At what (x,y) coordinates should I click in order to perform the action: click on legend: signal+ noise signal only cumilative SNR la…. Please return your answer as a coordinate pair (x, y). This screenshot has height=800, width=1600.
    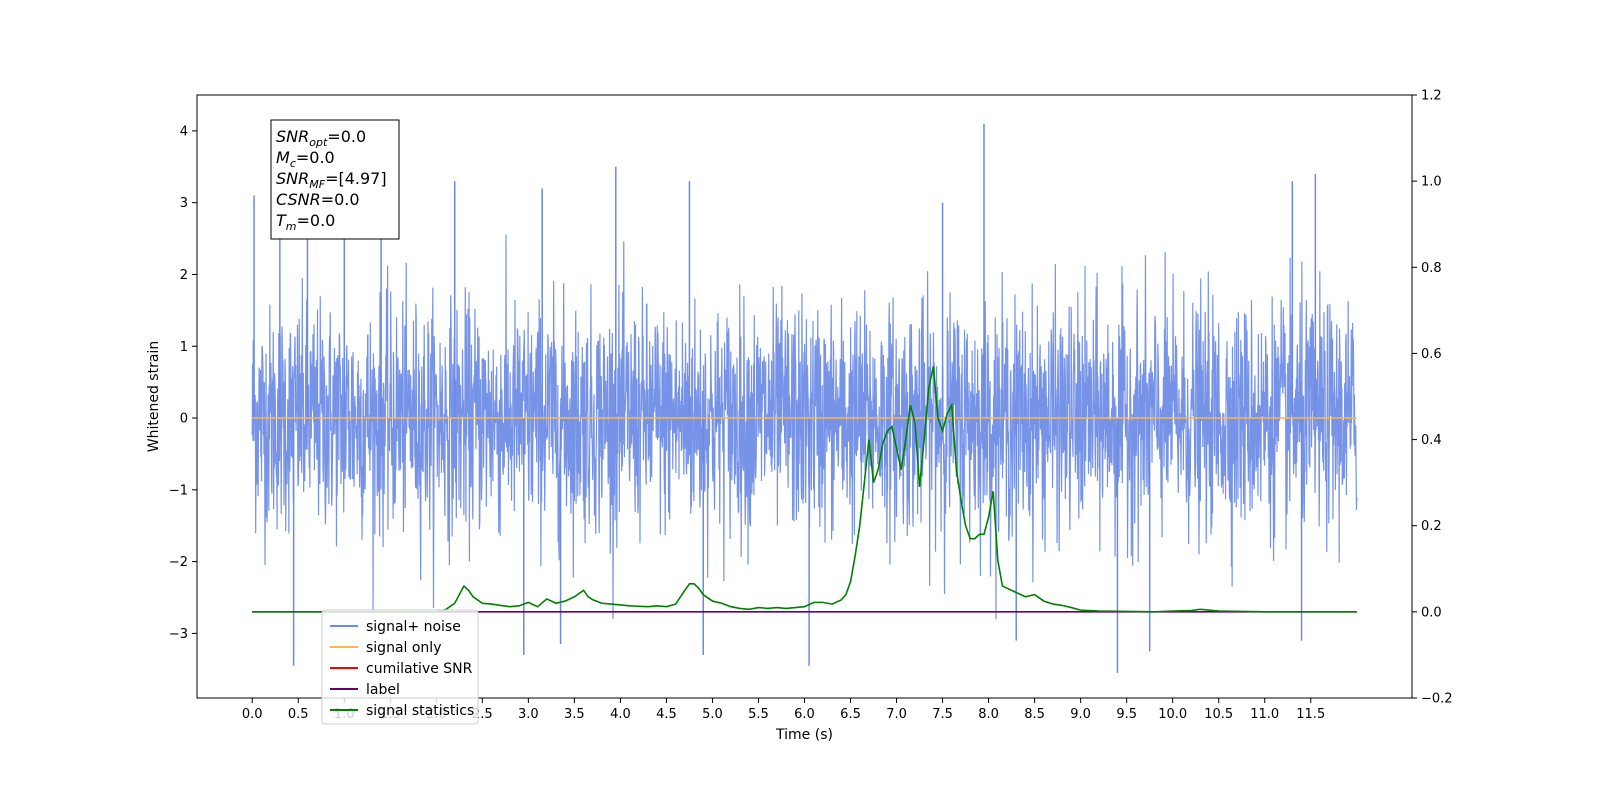
    Looking at the image, I should click on (400, 667).